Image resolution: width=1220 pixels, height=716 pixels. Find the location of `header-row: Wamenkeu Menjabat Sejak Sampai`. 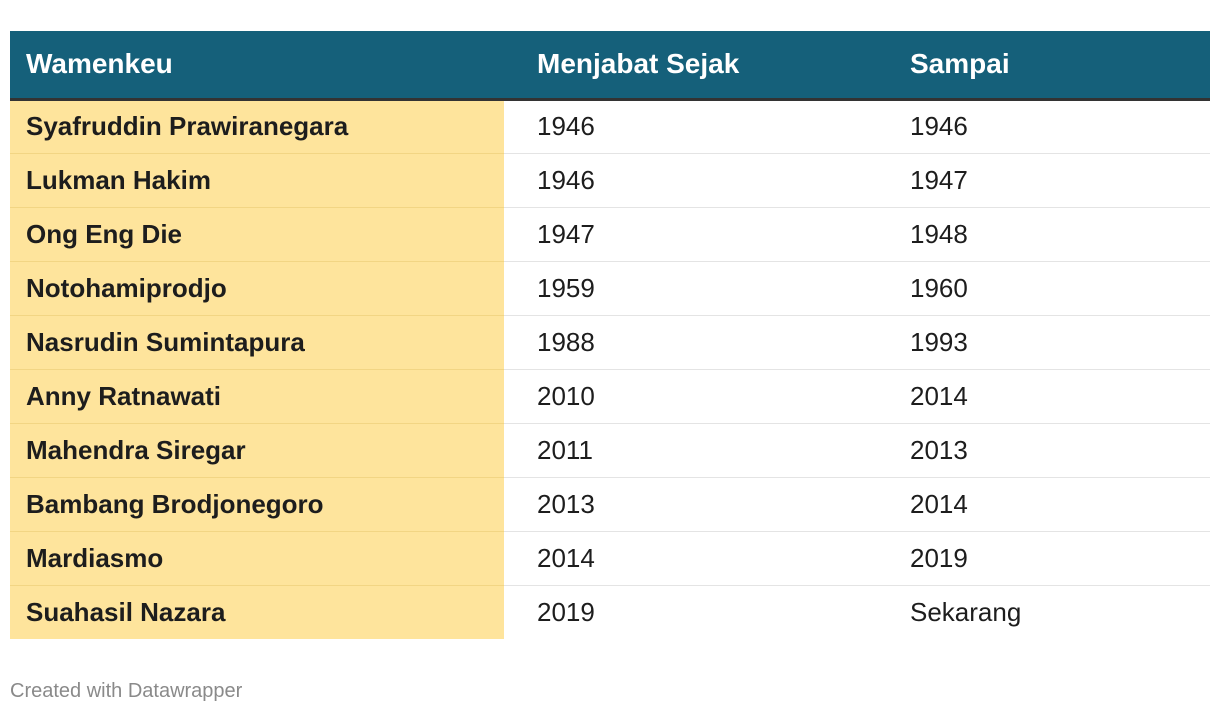

header-row: Wamenkeu Menjabat Sejak Sampai is located at coordinates (610, 66).